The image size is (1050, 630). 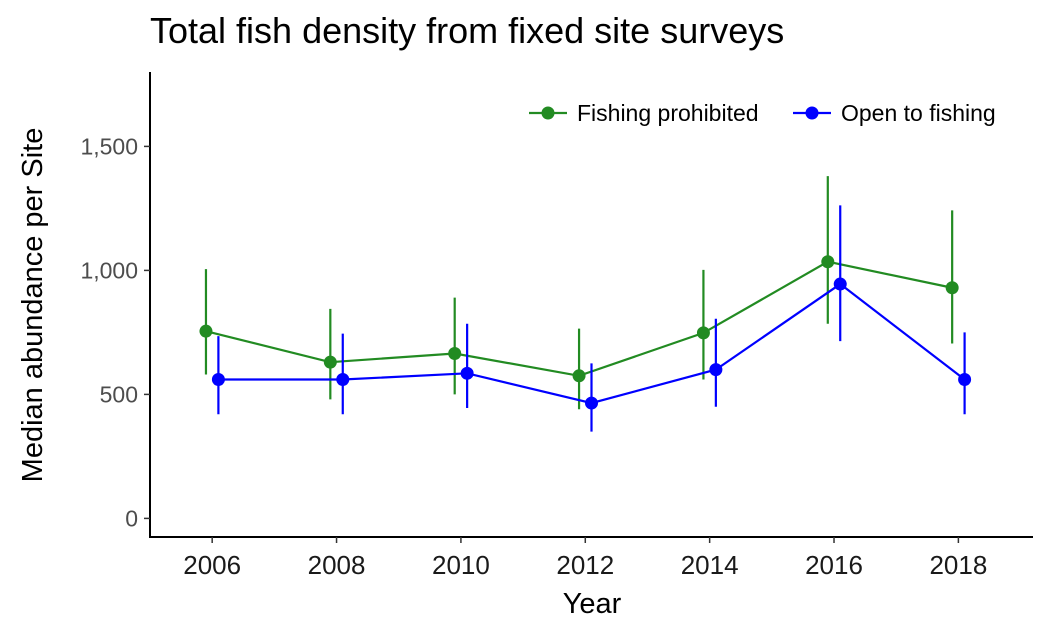 I want to click on x-tick-label: 2008, so click(x=337, y=565).